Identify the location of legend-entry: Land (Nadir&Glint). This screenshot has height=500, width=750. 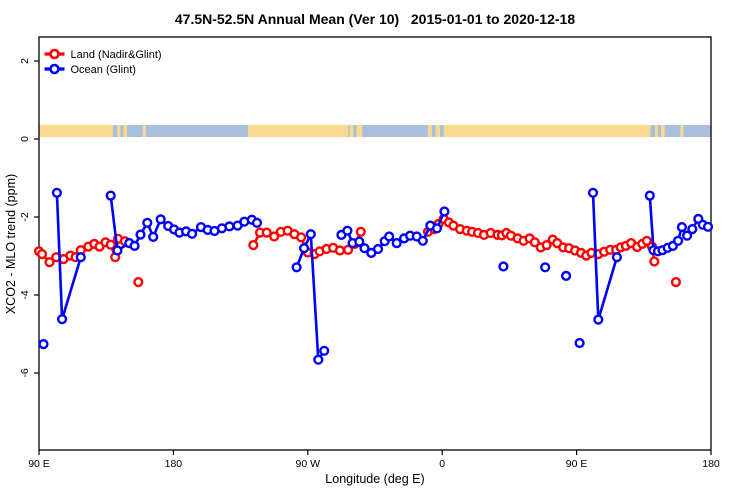
(103, 54).